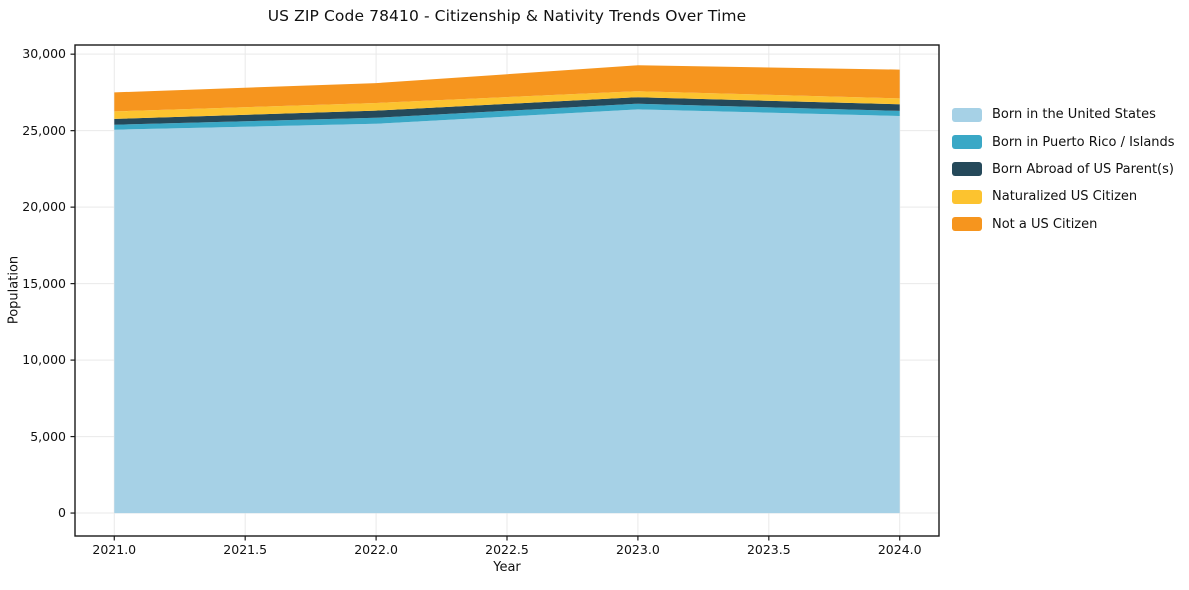 The image size is (1189, 590). What do you see at coordinates (1083, 169) in the screenshot?
I see `legend-label: Born Abroad of US Parent(s)` at bounding box center [1083, 169].